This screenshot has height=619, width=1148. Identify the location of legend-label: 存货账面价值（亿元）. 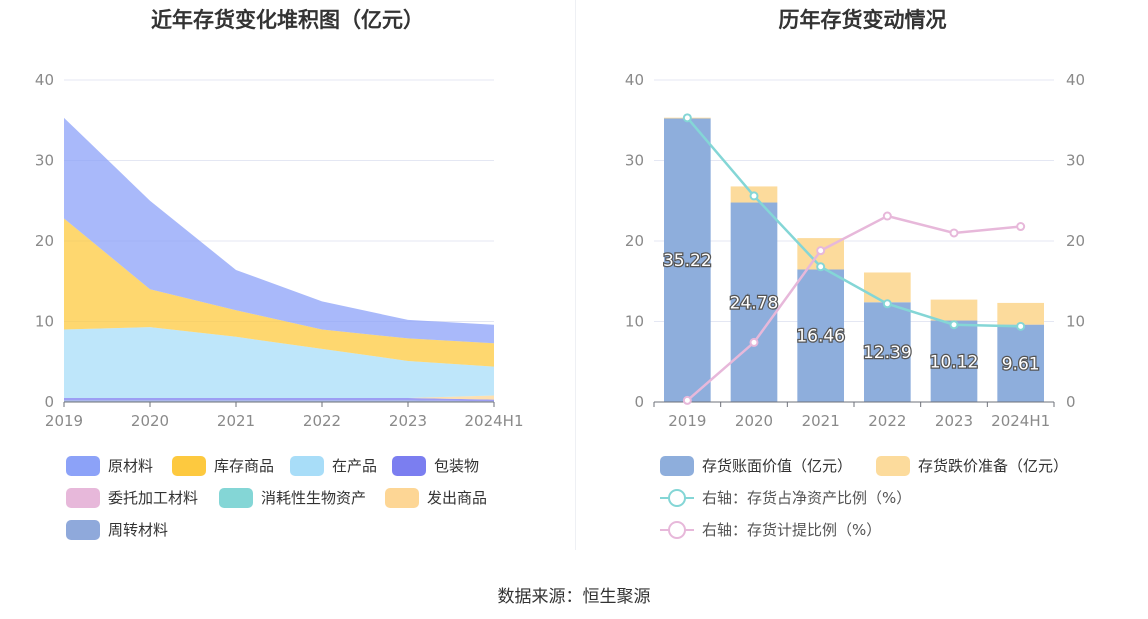
(777, 466).